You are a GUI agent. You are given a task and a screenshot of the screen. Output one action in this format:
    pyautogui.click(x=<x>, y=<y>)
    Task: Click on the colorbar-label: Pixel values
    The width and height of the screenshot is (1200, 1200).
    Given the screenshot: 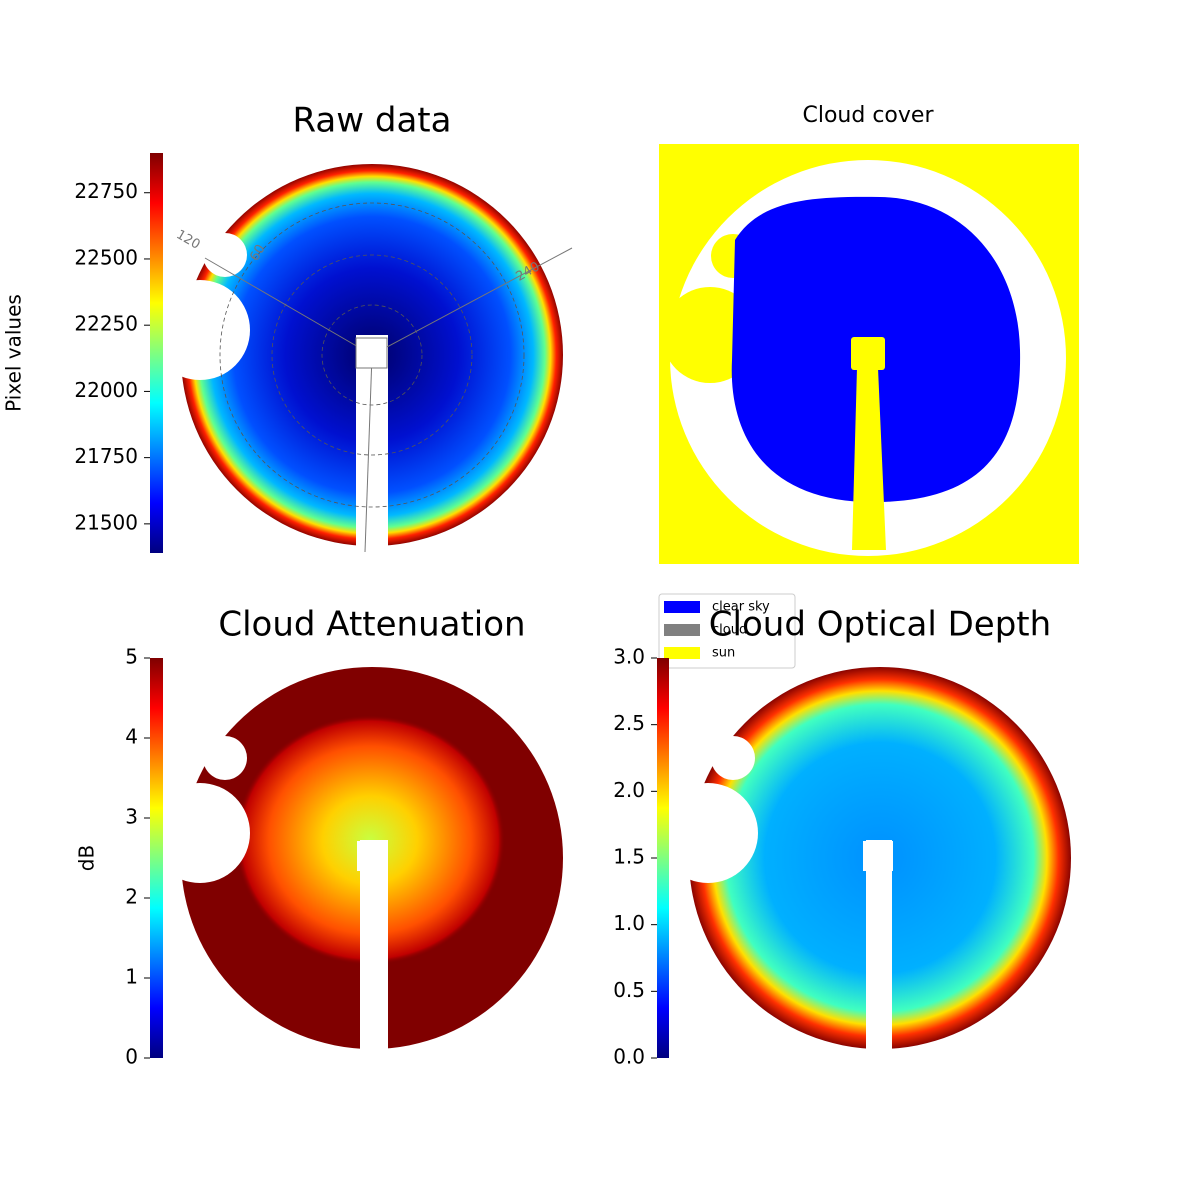 What is the action you would take?
    pyautogui.click(x=14, y=353)
    